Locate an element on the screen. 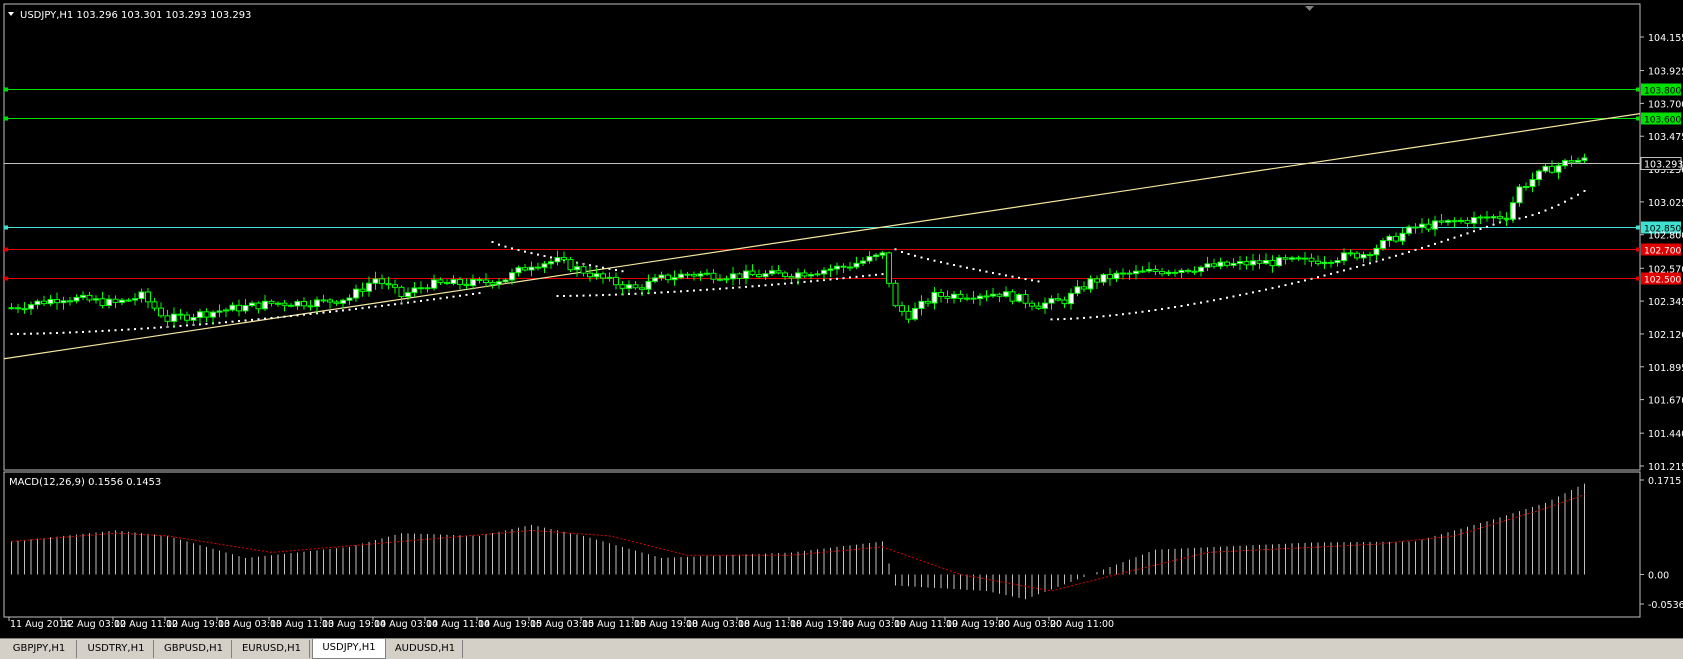  chart-tab-gbpusd-h1: GBPUSD,H1 is located at coordinates (194, 649).